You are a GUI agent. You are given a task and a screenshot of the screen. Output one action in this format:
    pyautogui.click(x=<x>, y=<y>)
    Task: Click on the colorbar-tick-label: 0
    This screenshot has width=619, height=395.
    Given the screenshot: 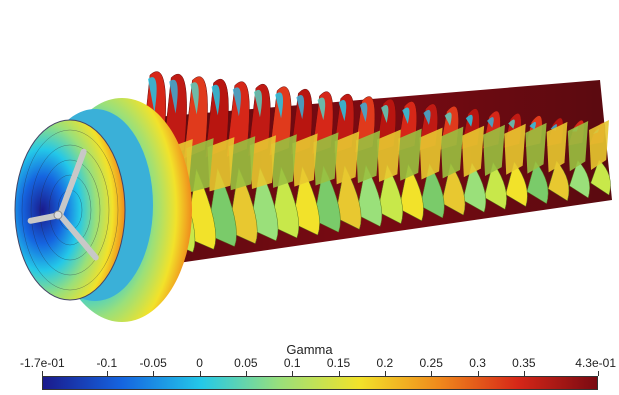 What is the action you would take?
    pyautogui.click(x=199, y=363)
    